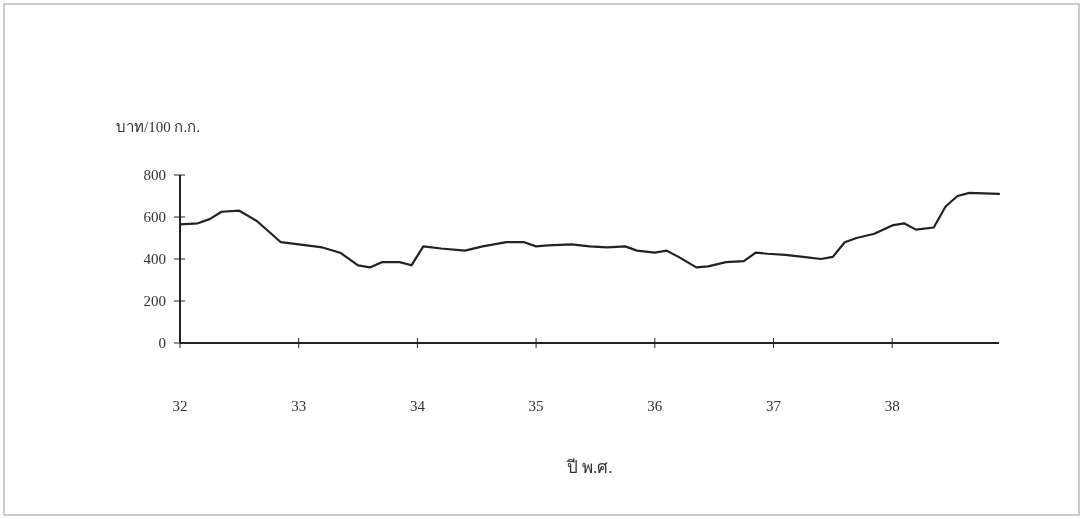  I want to click on x-tick-label: 32, so click(180, 406).